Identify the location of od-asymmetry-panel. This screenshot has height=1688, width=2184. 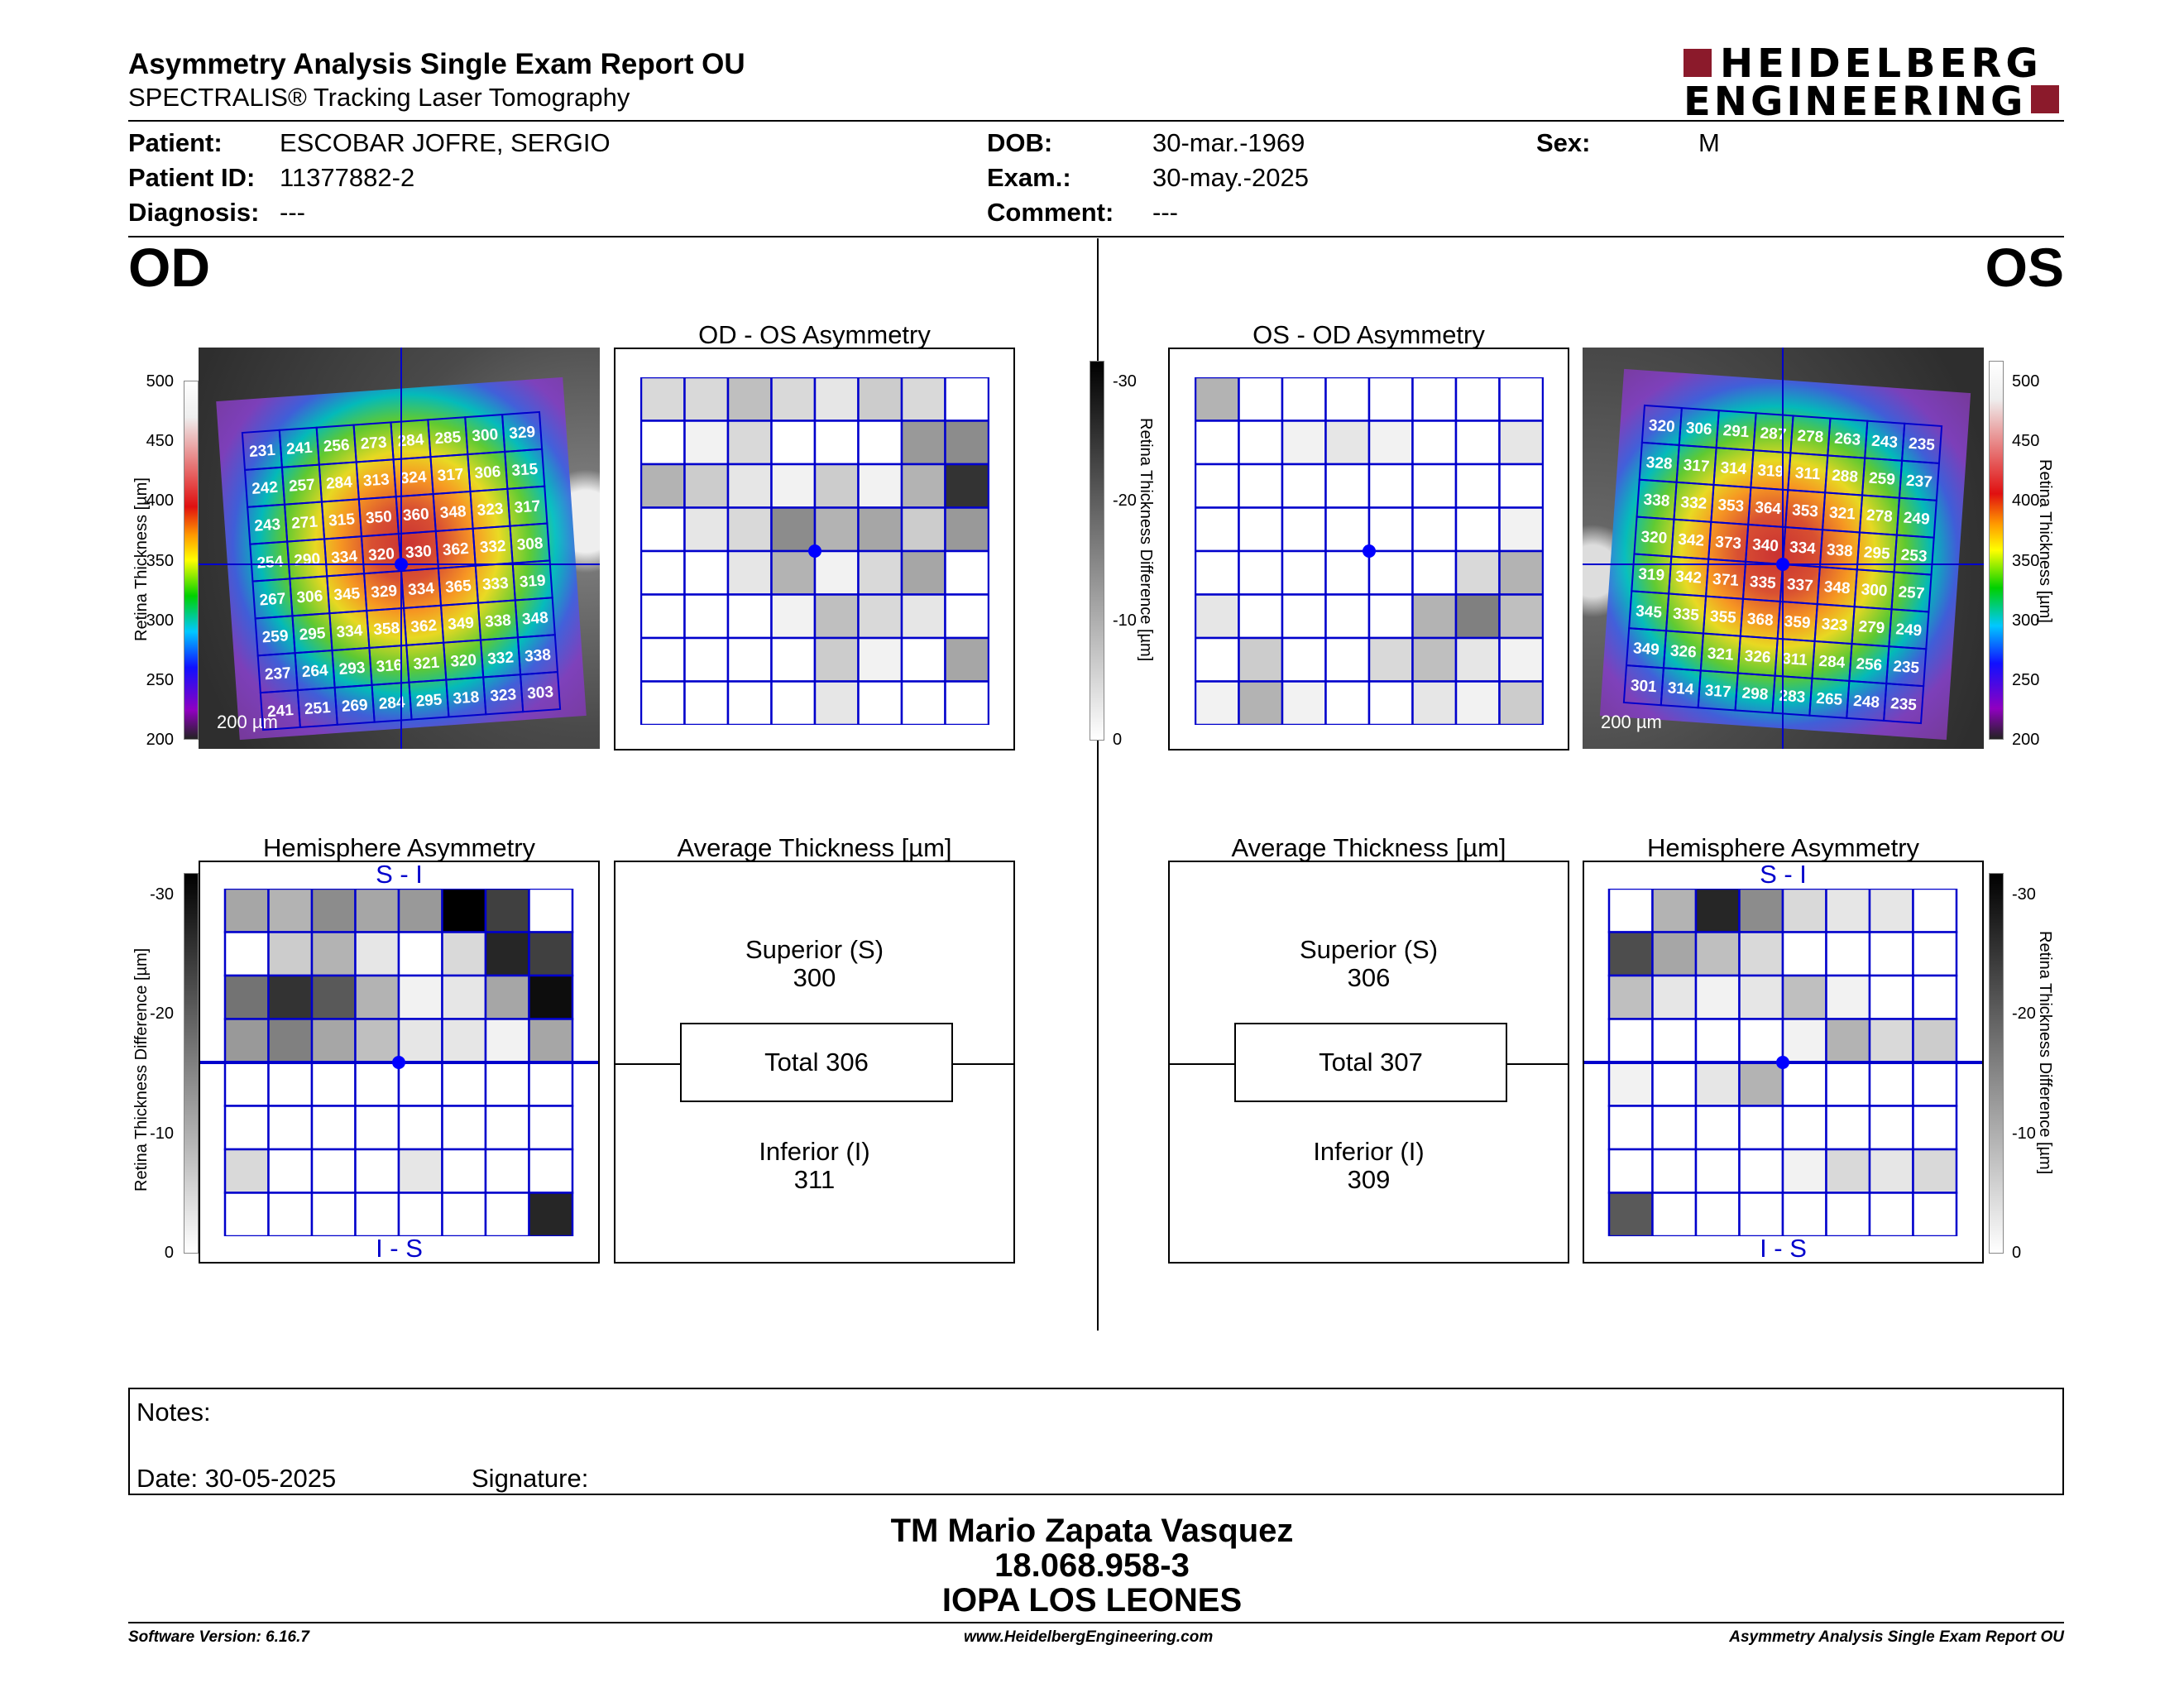
(814, 549).